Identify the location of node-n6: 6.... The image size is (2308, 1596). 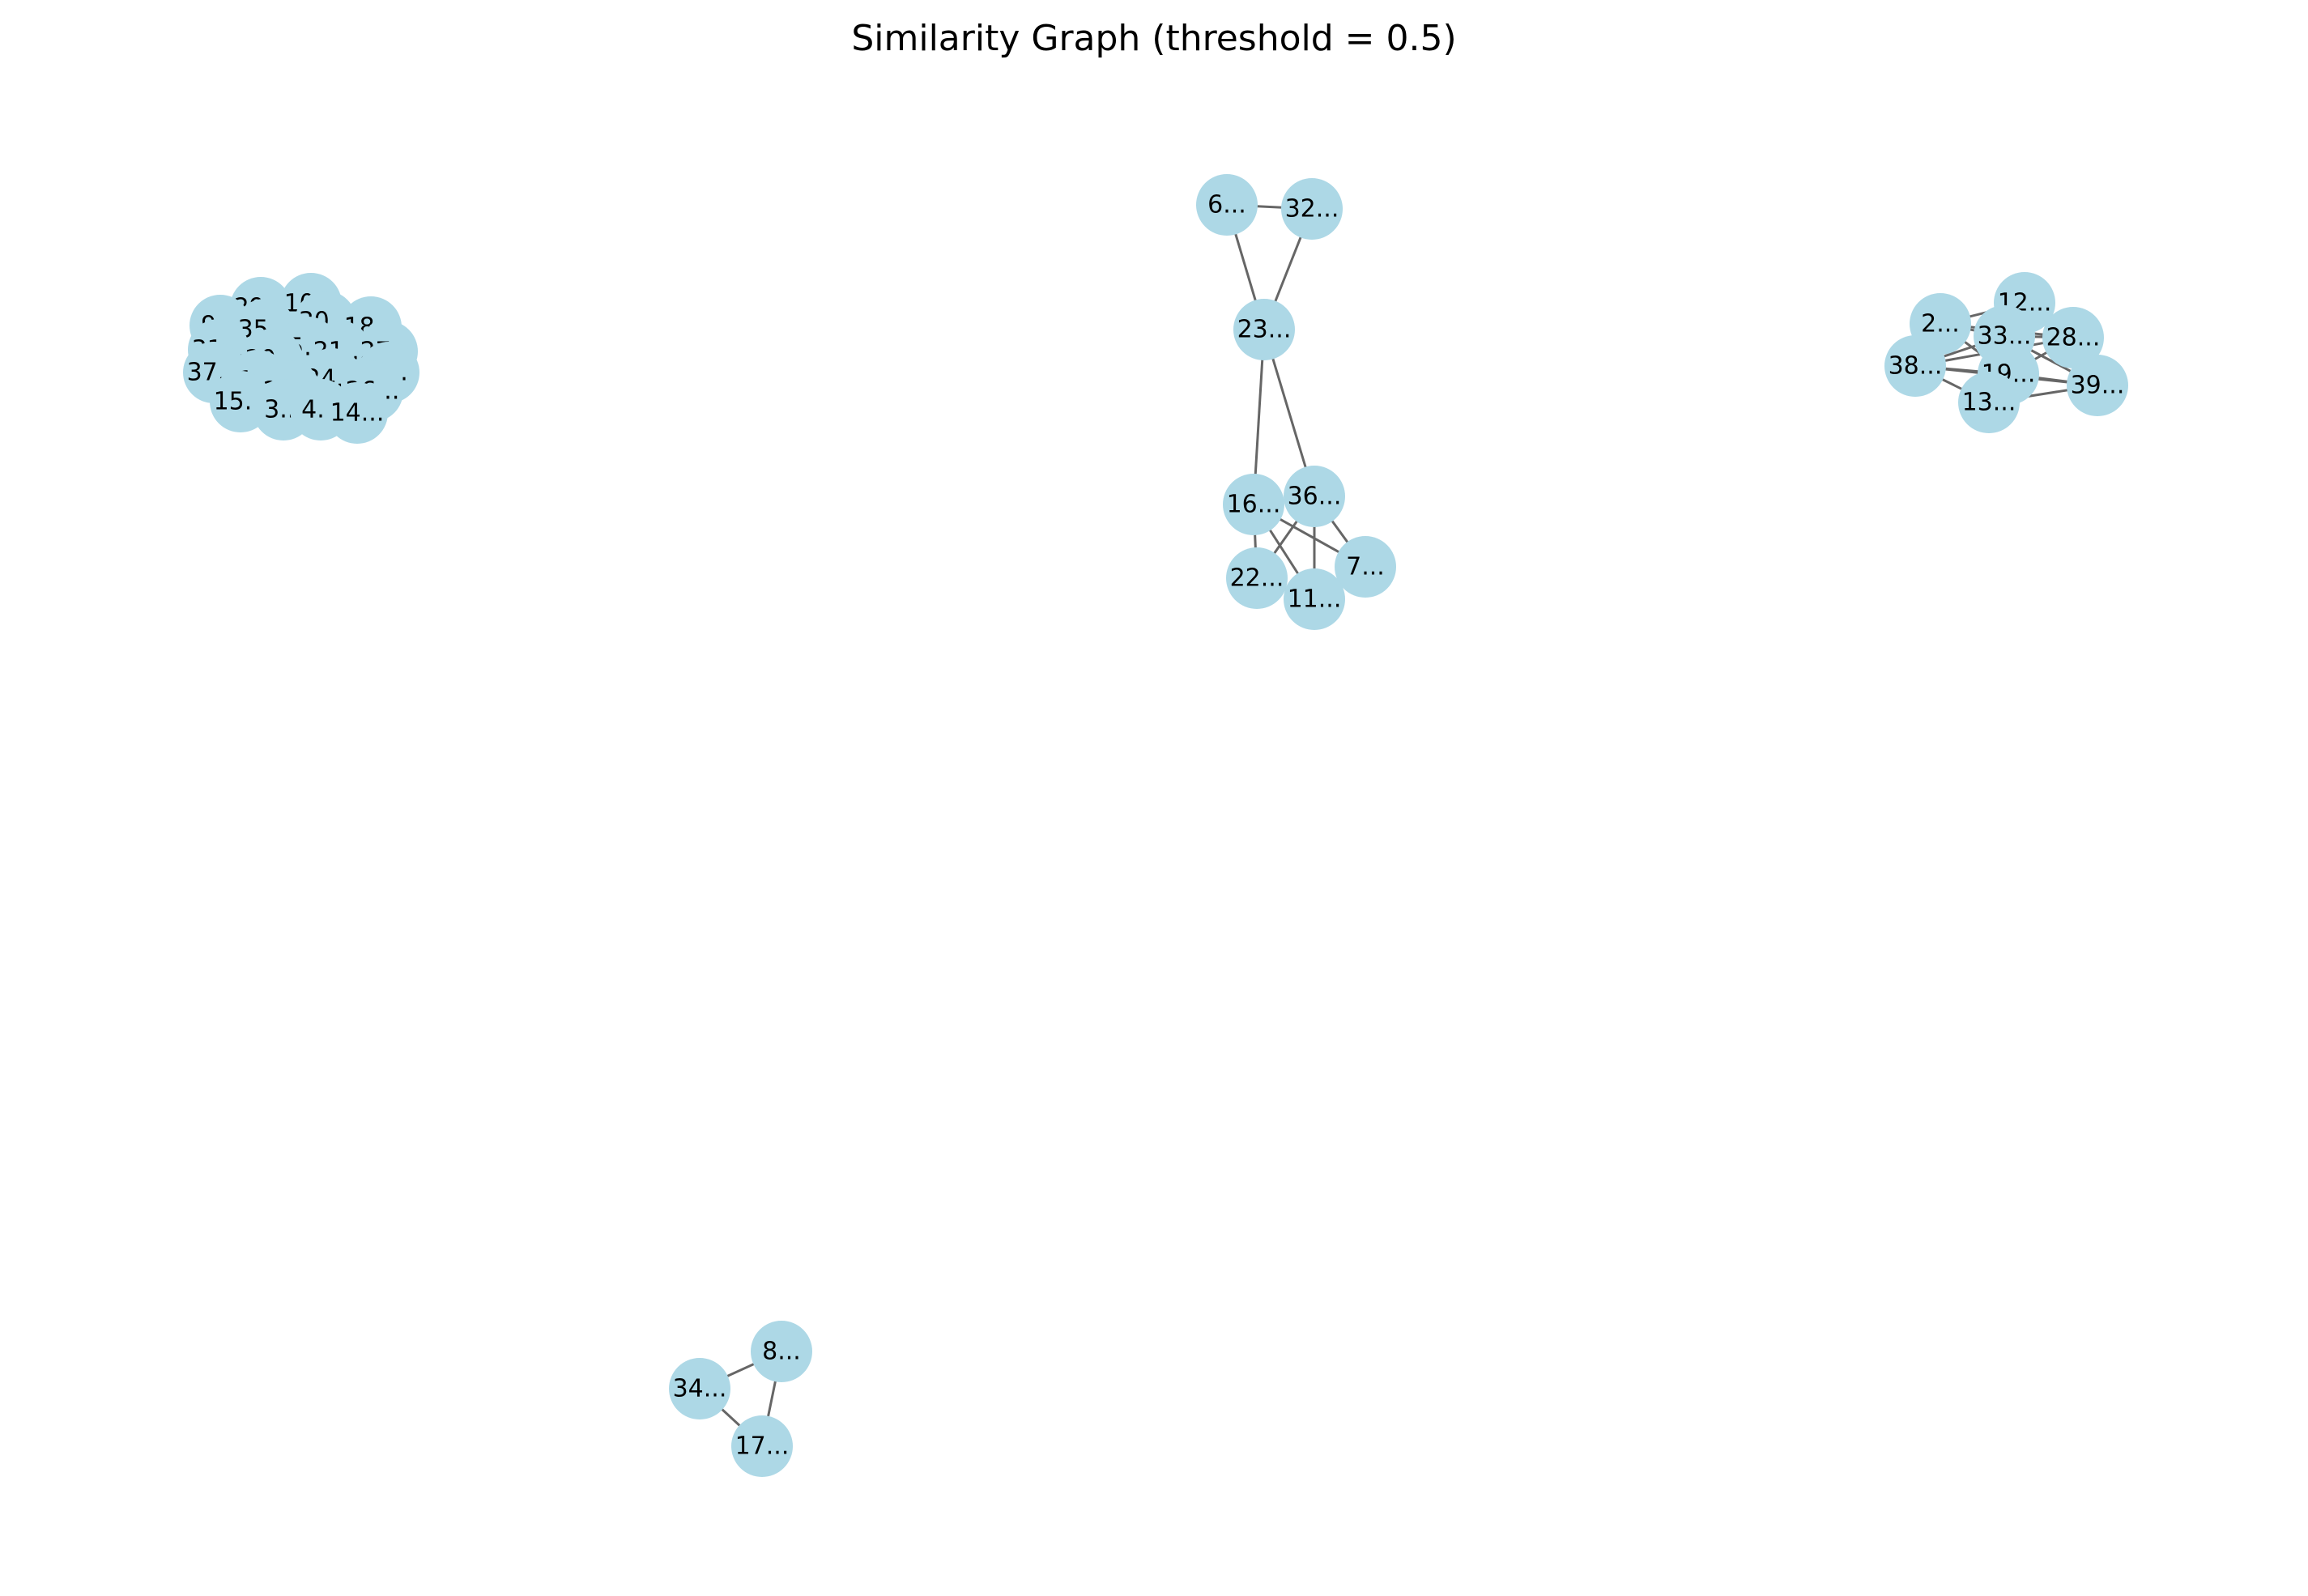
(1227, 205).